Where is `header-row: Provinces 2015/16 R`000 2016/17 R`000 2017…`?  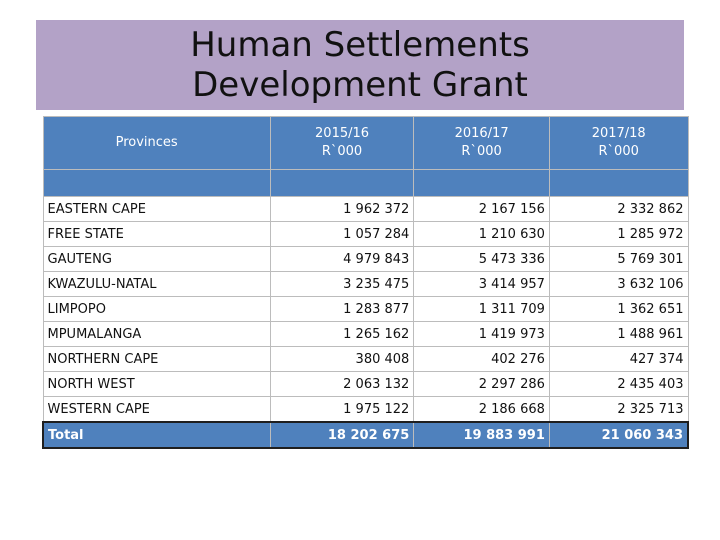
header-row: Provinces 2015/16 R`000 2016/17 R`000 2017… is located at coordinates (365, 143).